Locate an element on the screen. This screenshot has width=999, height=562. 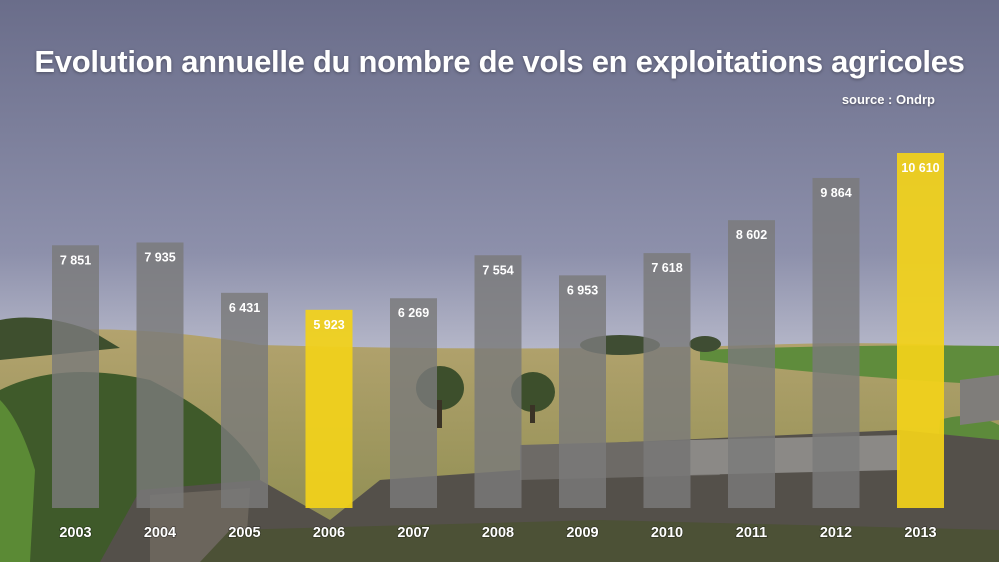
category-label-2008: 2008 is located at coordinates (498, 533).